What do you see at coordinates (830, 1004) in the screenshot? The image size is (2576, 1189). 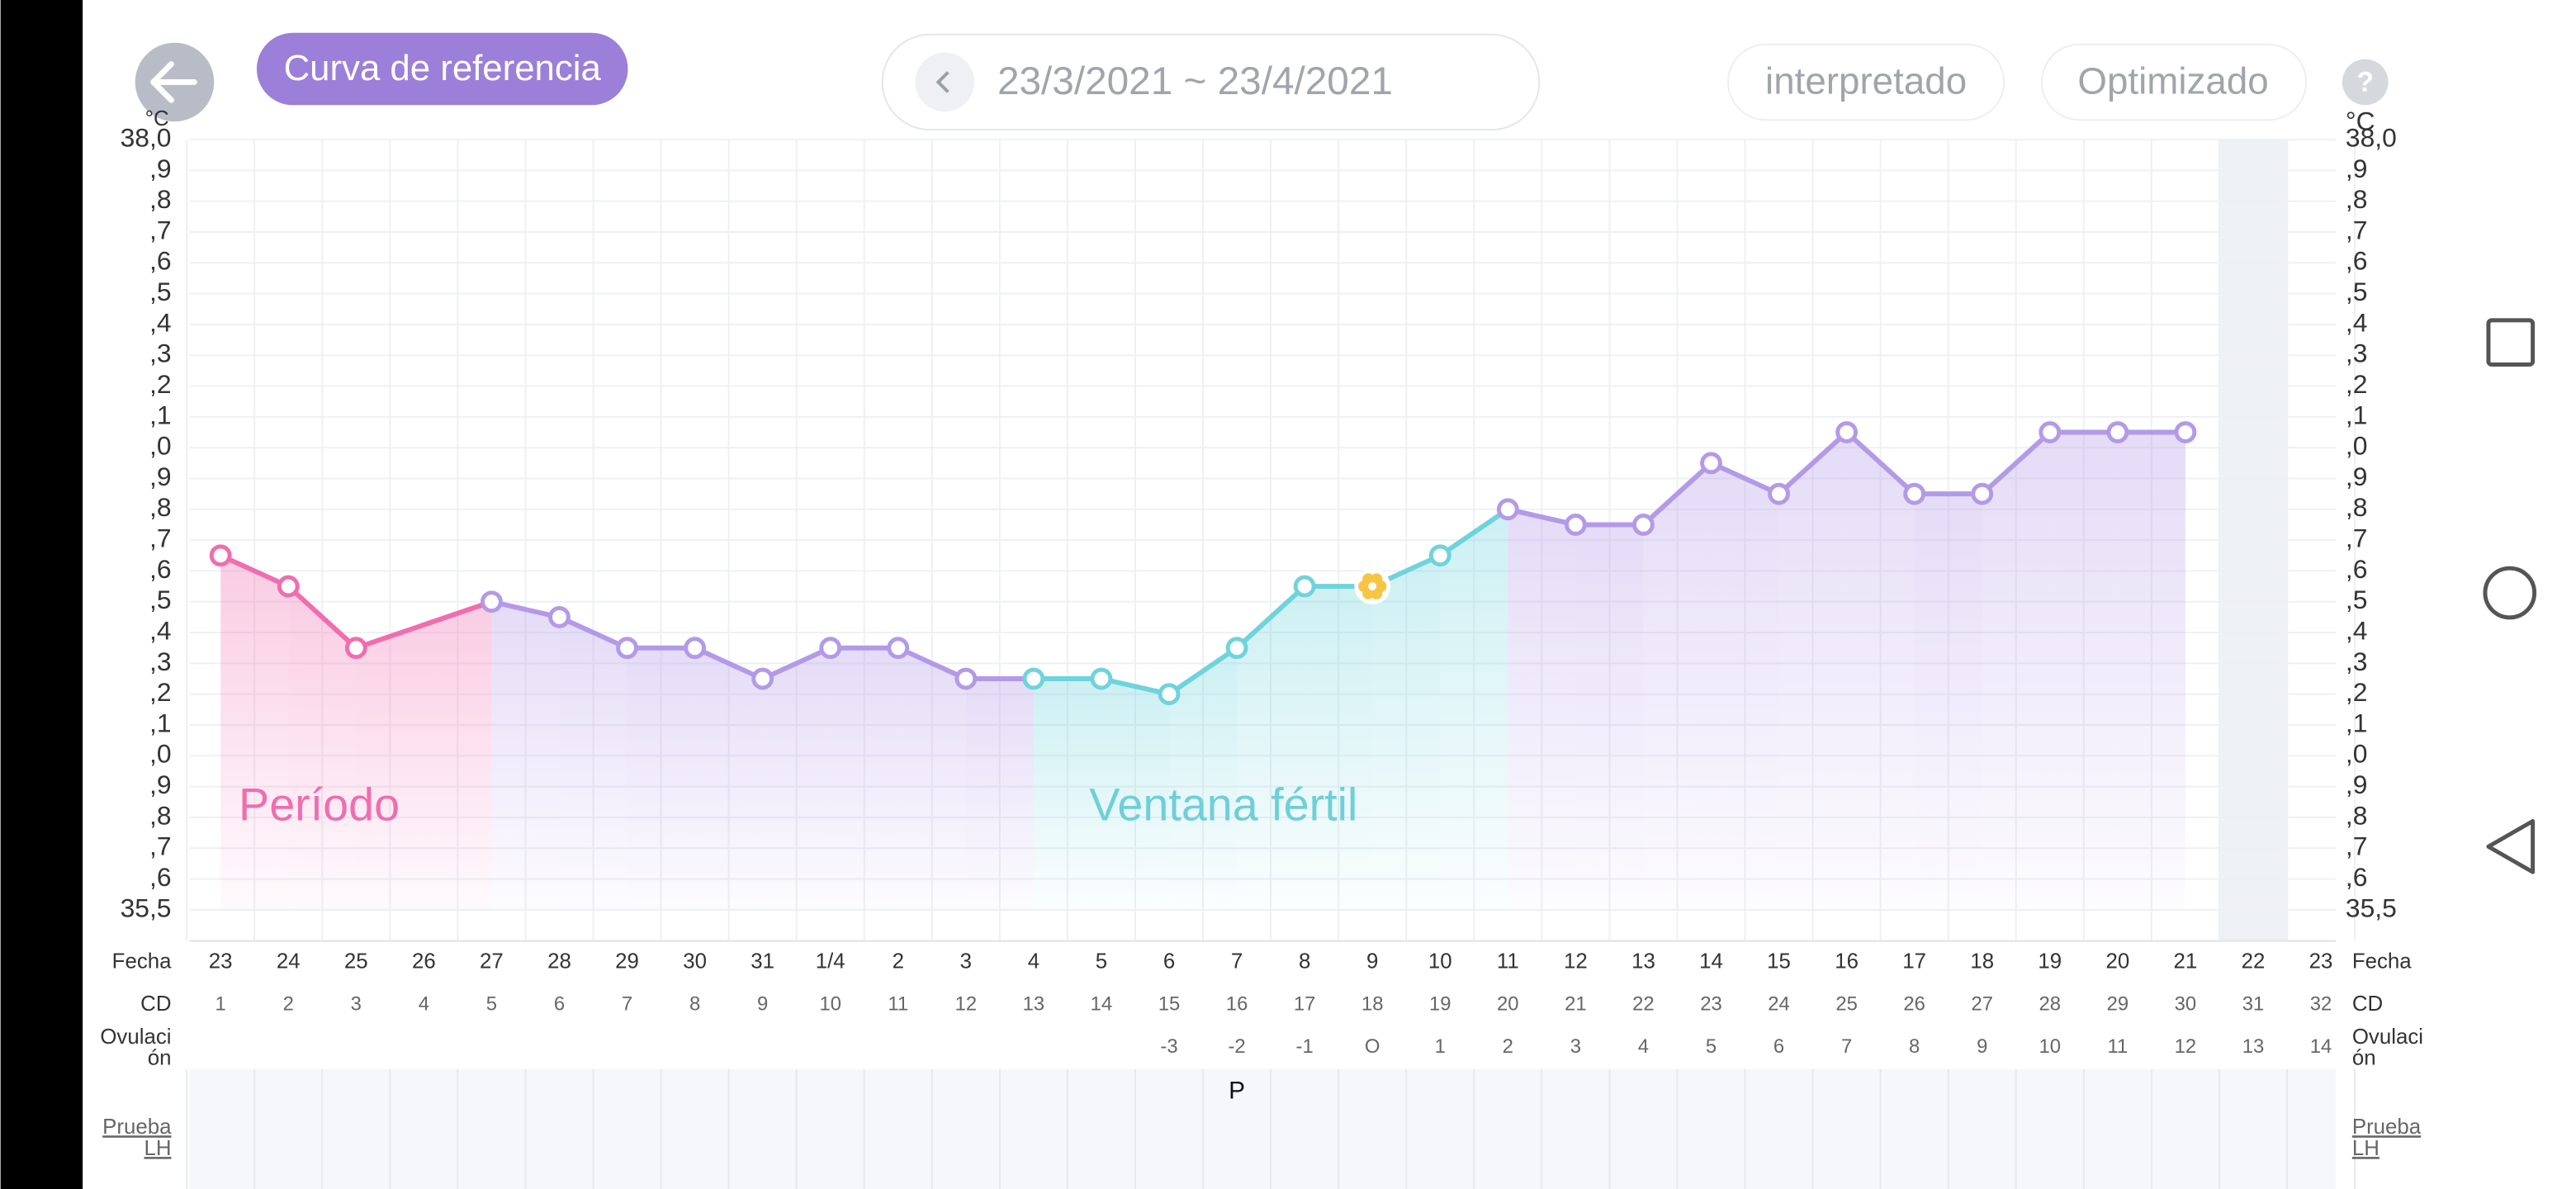 I see `row-value: 10` at bounding box center [830, 1004].